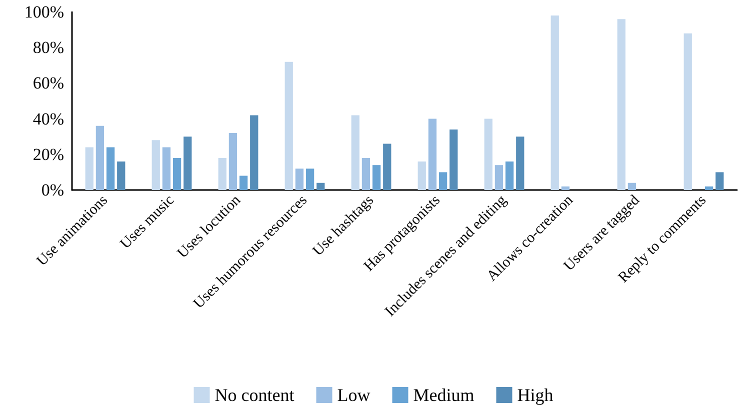  What do you see at coordinates (443, 395) in the screenshot?
I see `legend-label: Medium` at bounding box center [443, 395].